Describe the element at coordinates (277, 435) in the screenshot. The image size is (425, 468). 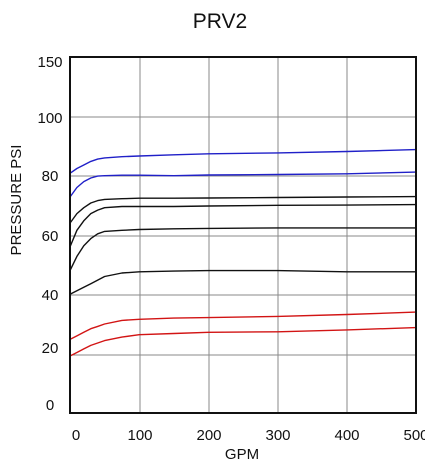
I see `x-tick-label: 300` at that location.